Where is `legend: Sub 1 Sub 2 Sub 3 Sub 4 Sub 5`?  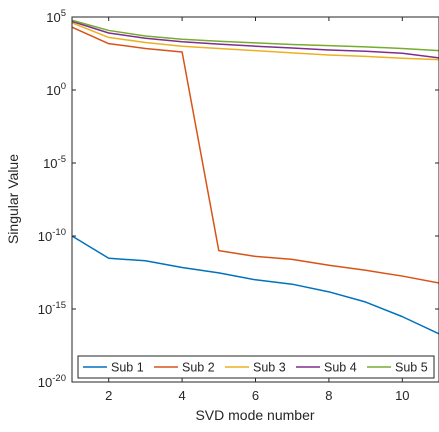 legend: Sub 1 Sub 2 Sub 3 Sub 4 Sub 5 is located at coordinates (256, 367).